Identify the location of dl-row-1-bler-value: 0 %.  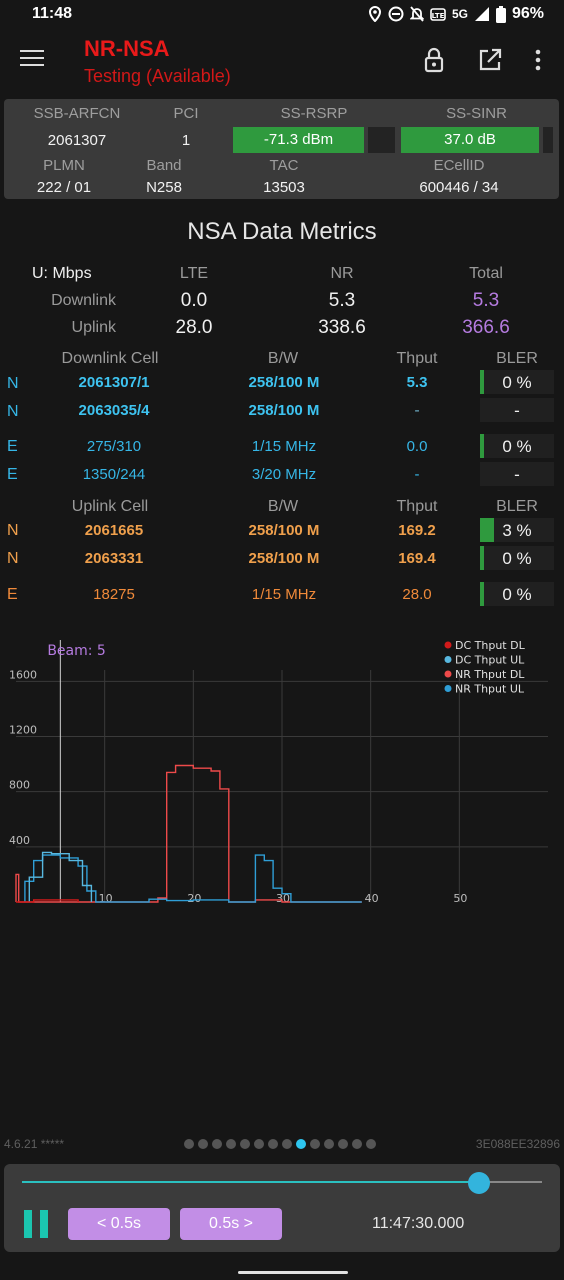
(517, 382).